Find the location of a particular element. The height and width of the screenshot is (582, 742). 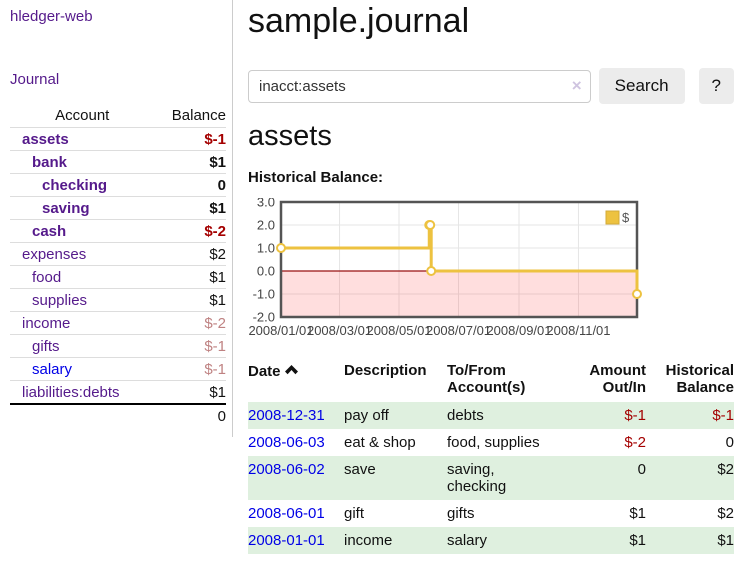

transaction-row: 2008-06-03 eat & shop food, supplies $-2 0 is located at coordinates (491, 442).